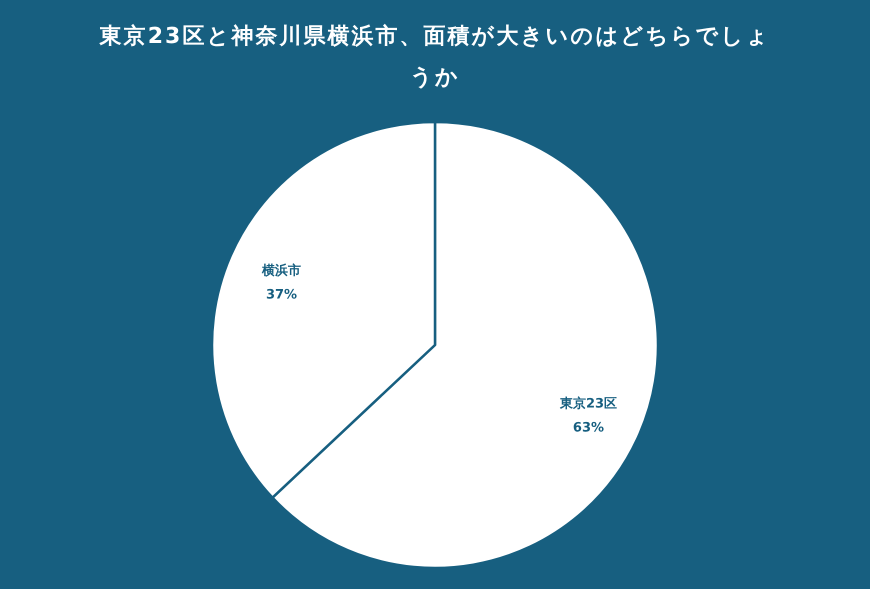 Image resolution: width=870 pixels, height=589 pixels. What do you see at coordinates (434, 56) in the screenshot?
I see `chart-title: 東京23区と神奈川県横浜市、面積が大きいのはどちらでしょうか` at bounding box center [434, 56].